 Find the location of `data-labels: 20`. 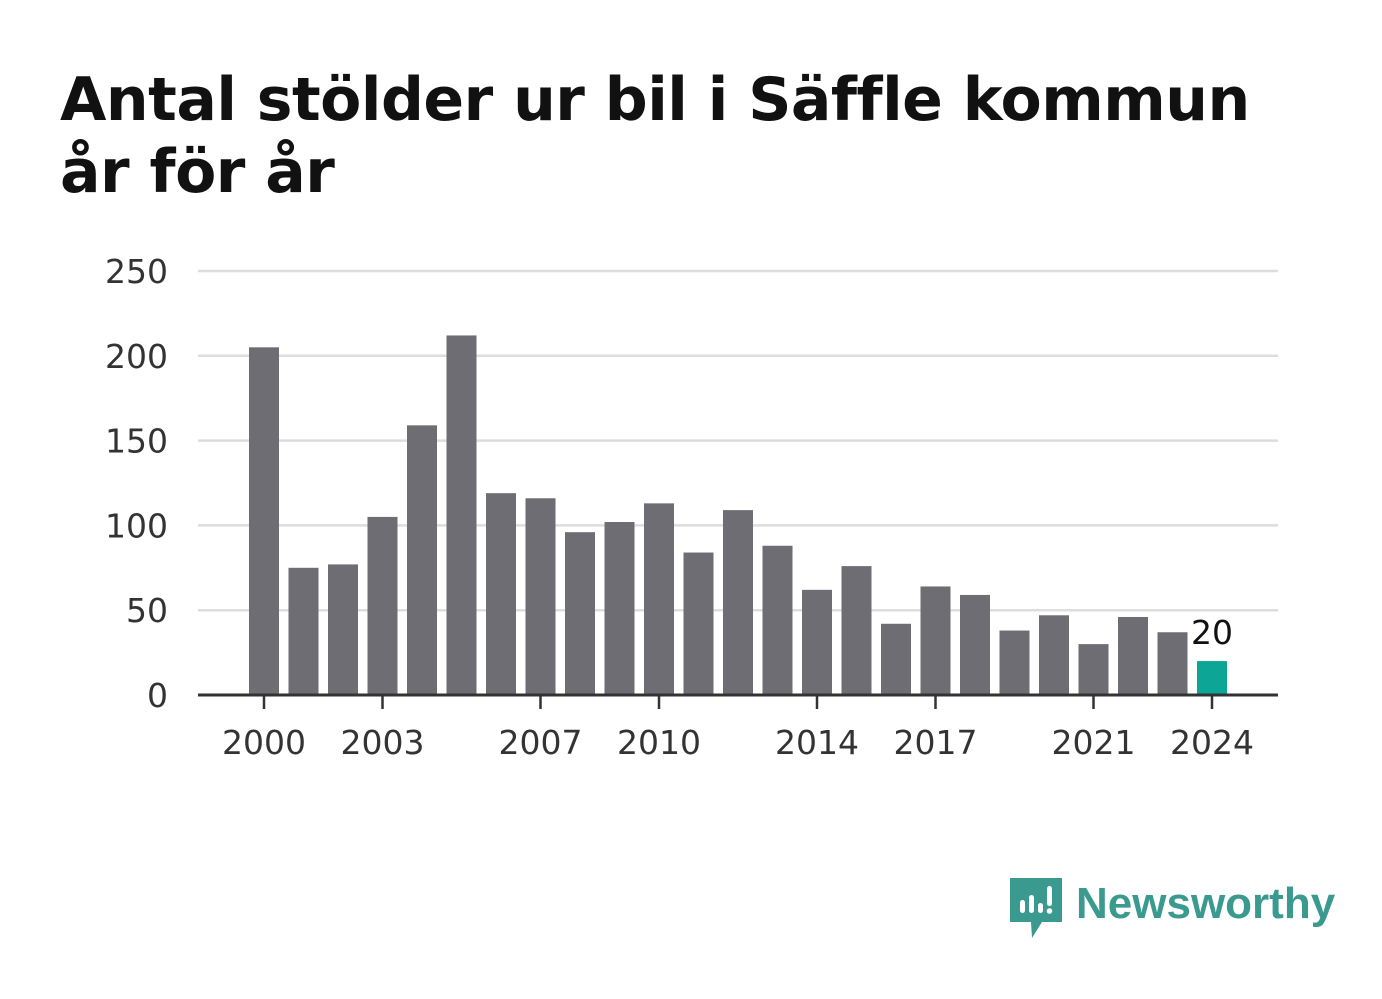

data-labels: 20 is located at coordinates (1212, 632).